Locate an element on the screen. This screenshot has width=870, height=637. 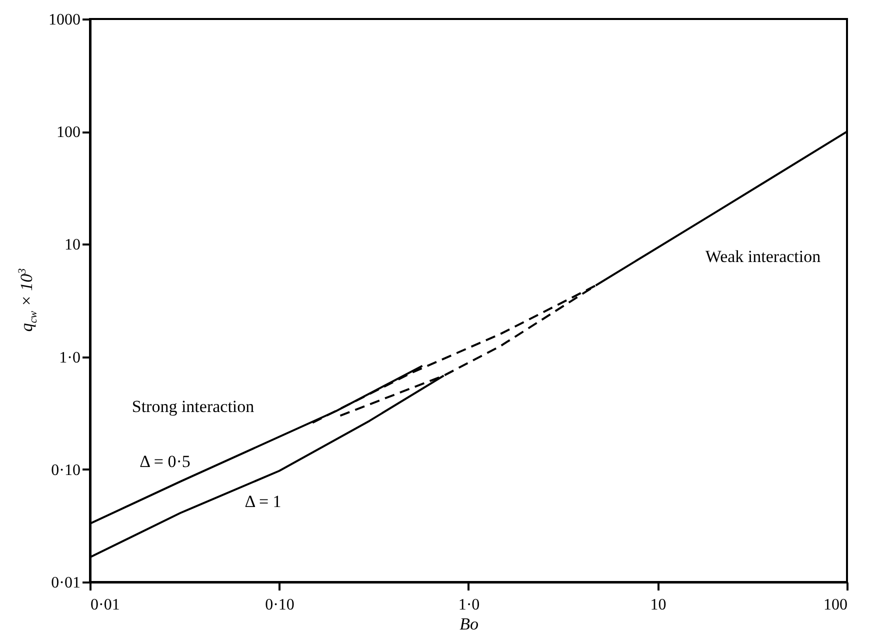
x-tick-label: 100 is located at coordinates (836, 605).